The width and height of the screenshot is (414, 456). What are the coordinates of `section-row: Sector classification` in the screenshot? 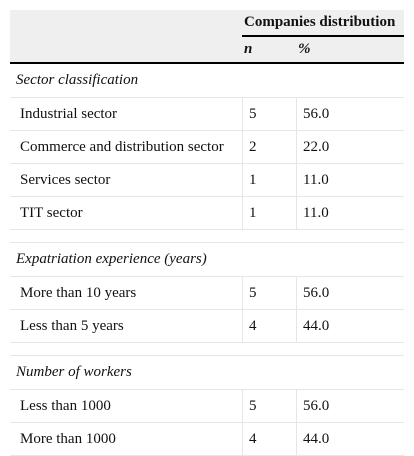 It's located at (207, 81).